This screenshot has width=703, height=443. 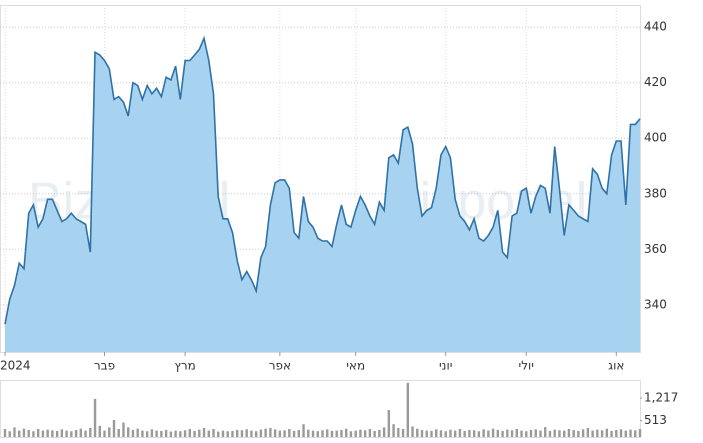 I want to click on y-tick-label: 360, so click(x=655, y=249).